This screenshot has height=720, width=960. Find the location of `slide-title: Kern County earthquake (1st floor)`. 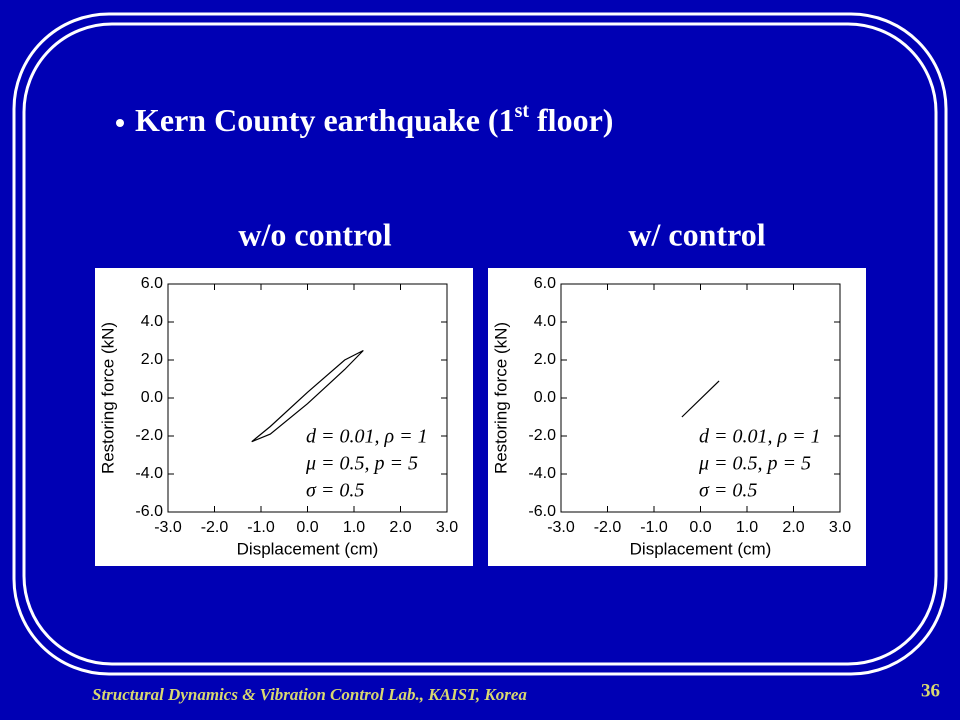

slide-title: Kern County earthquake (1st floor) is located at coordinates (374, 119).